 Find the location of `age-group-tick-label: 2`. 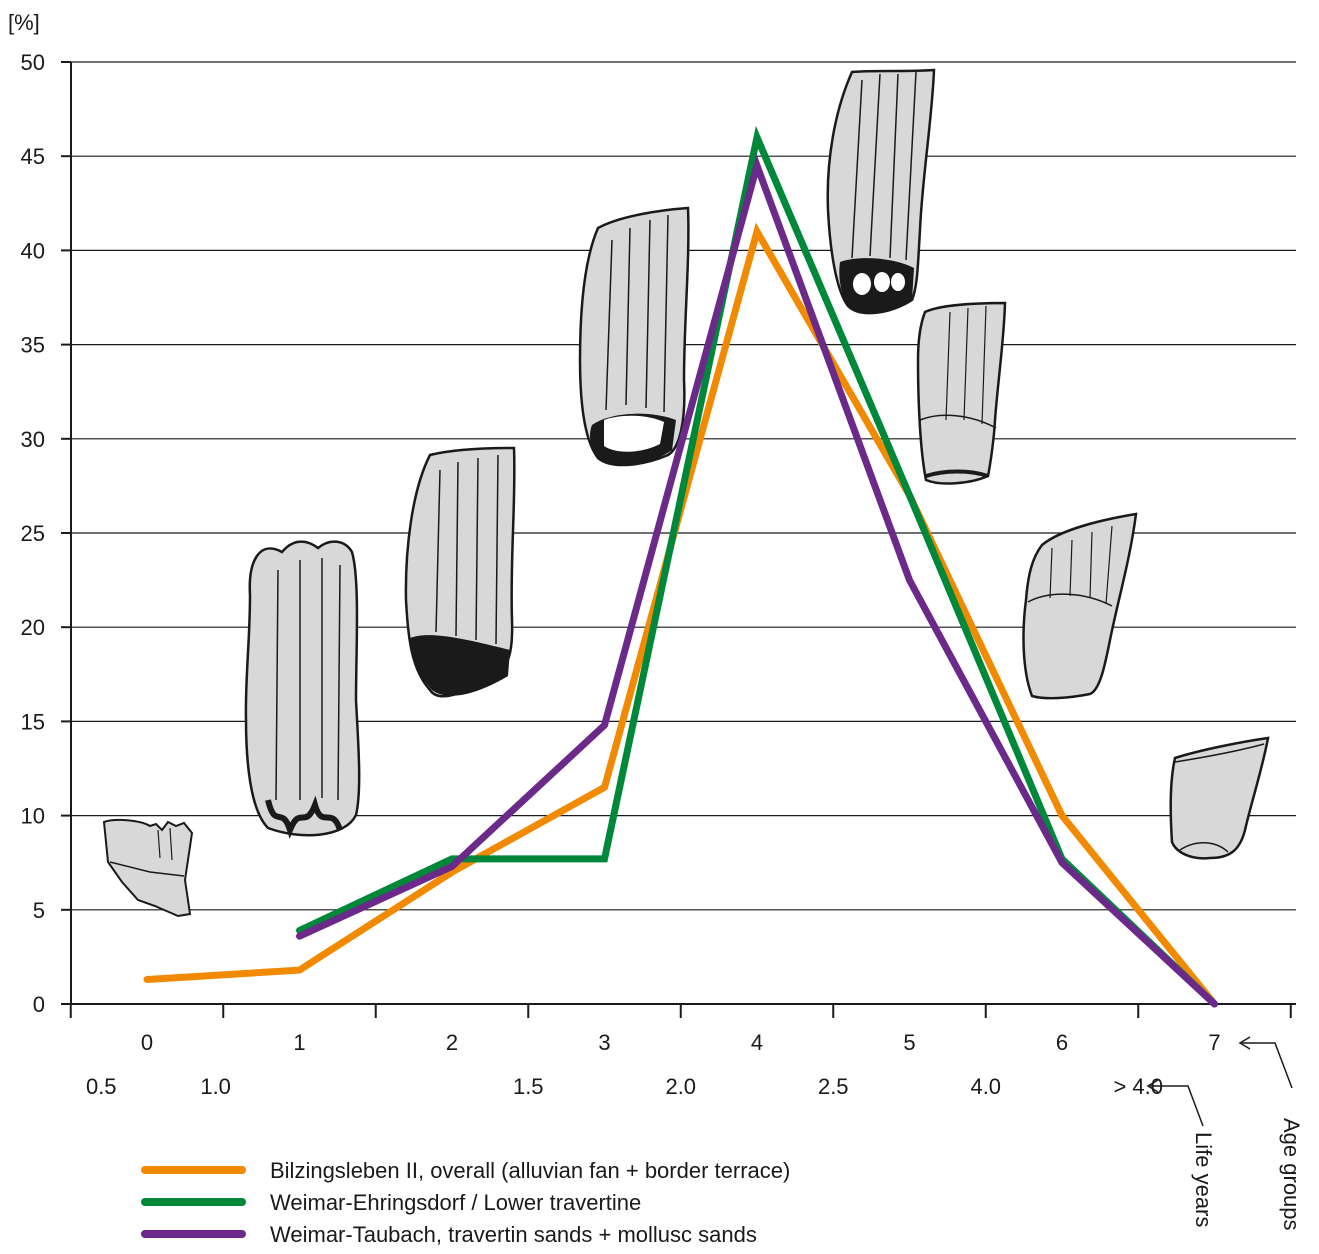

age-group-tick-label: 2 is located at coordinates (452, 1042).